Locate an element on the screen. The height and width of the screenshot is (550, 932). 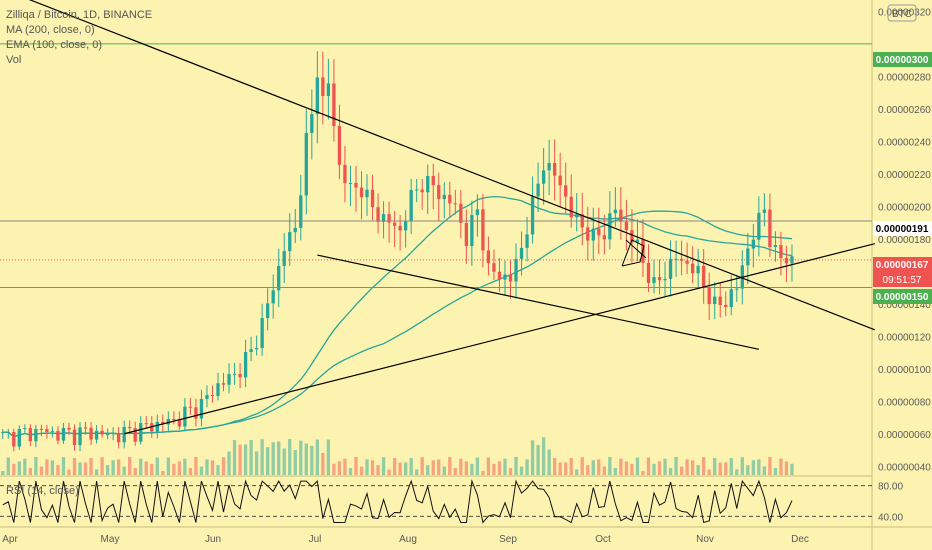
rsi-pane: 80.00 40.00 is located at coordinates (451, 501).